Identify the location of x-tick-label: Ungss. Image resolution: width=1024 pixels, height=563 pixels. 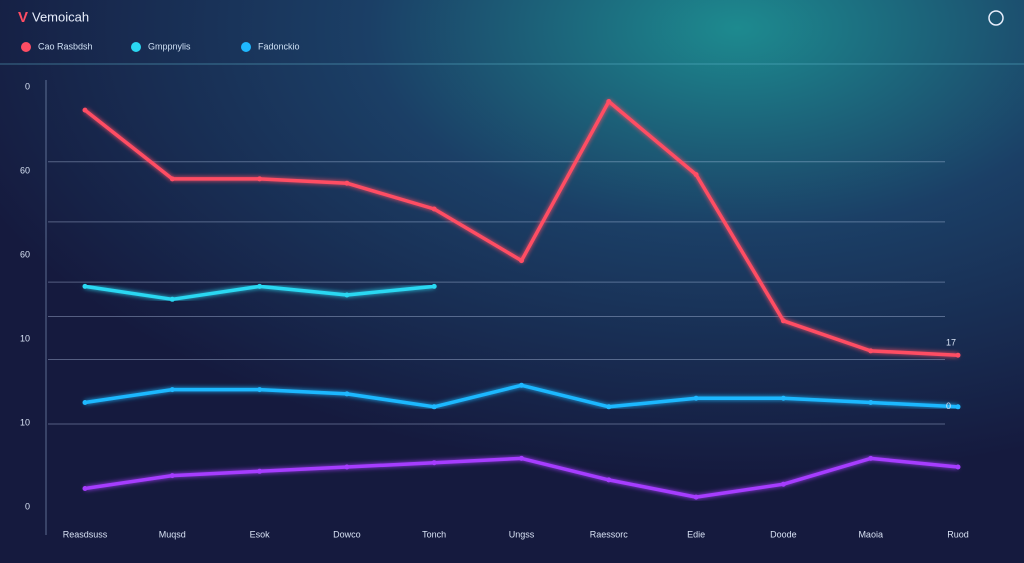
(522, 534).